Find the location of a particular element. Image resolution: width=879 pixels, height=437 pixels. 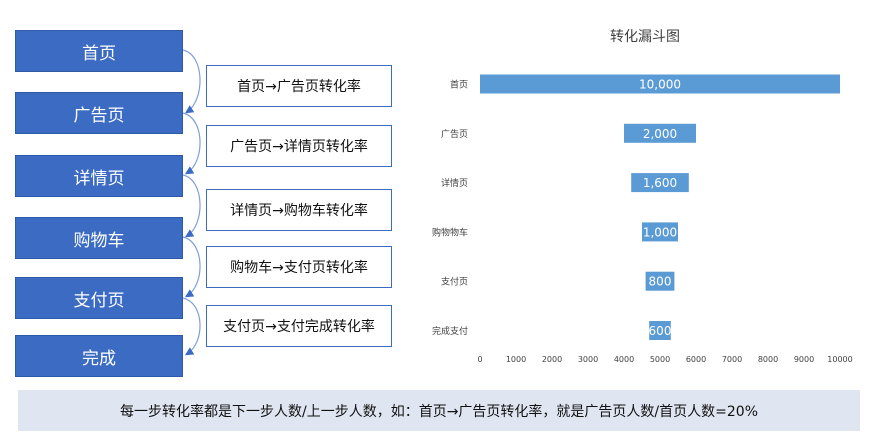

x-tick-label-3: 3000 is located at coordinates (588, 359).